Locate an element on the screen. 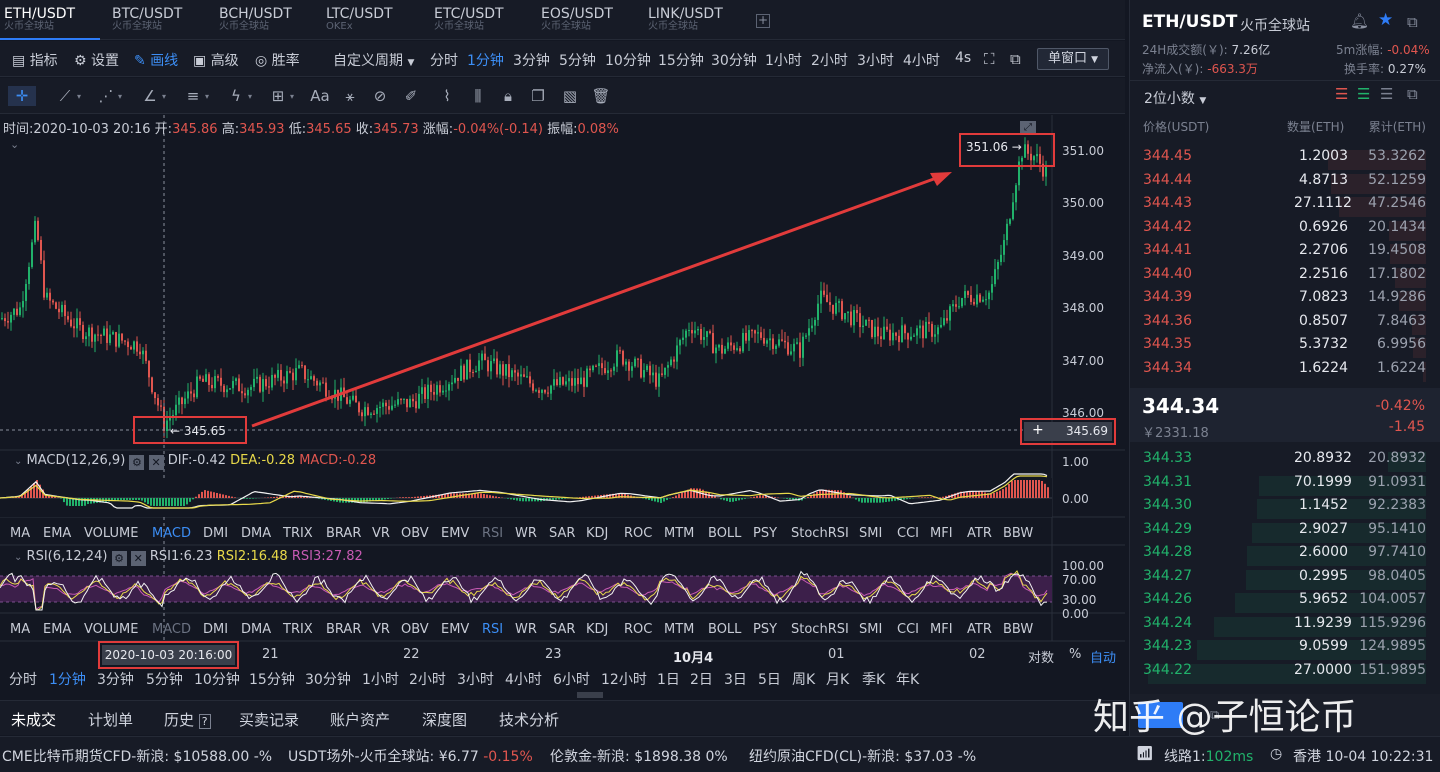  log-scale-toggle: 对数 is located at coordinates (1041, 658).